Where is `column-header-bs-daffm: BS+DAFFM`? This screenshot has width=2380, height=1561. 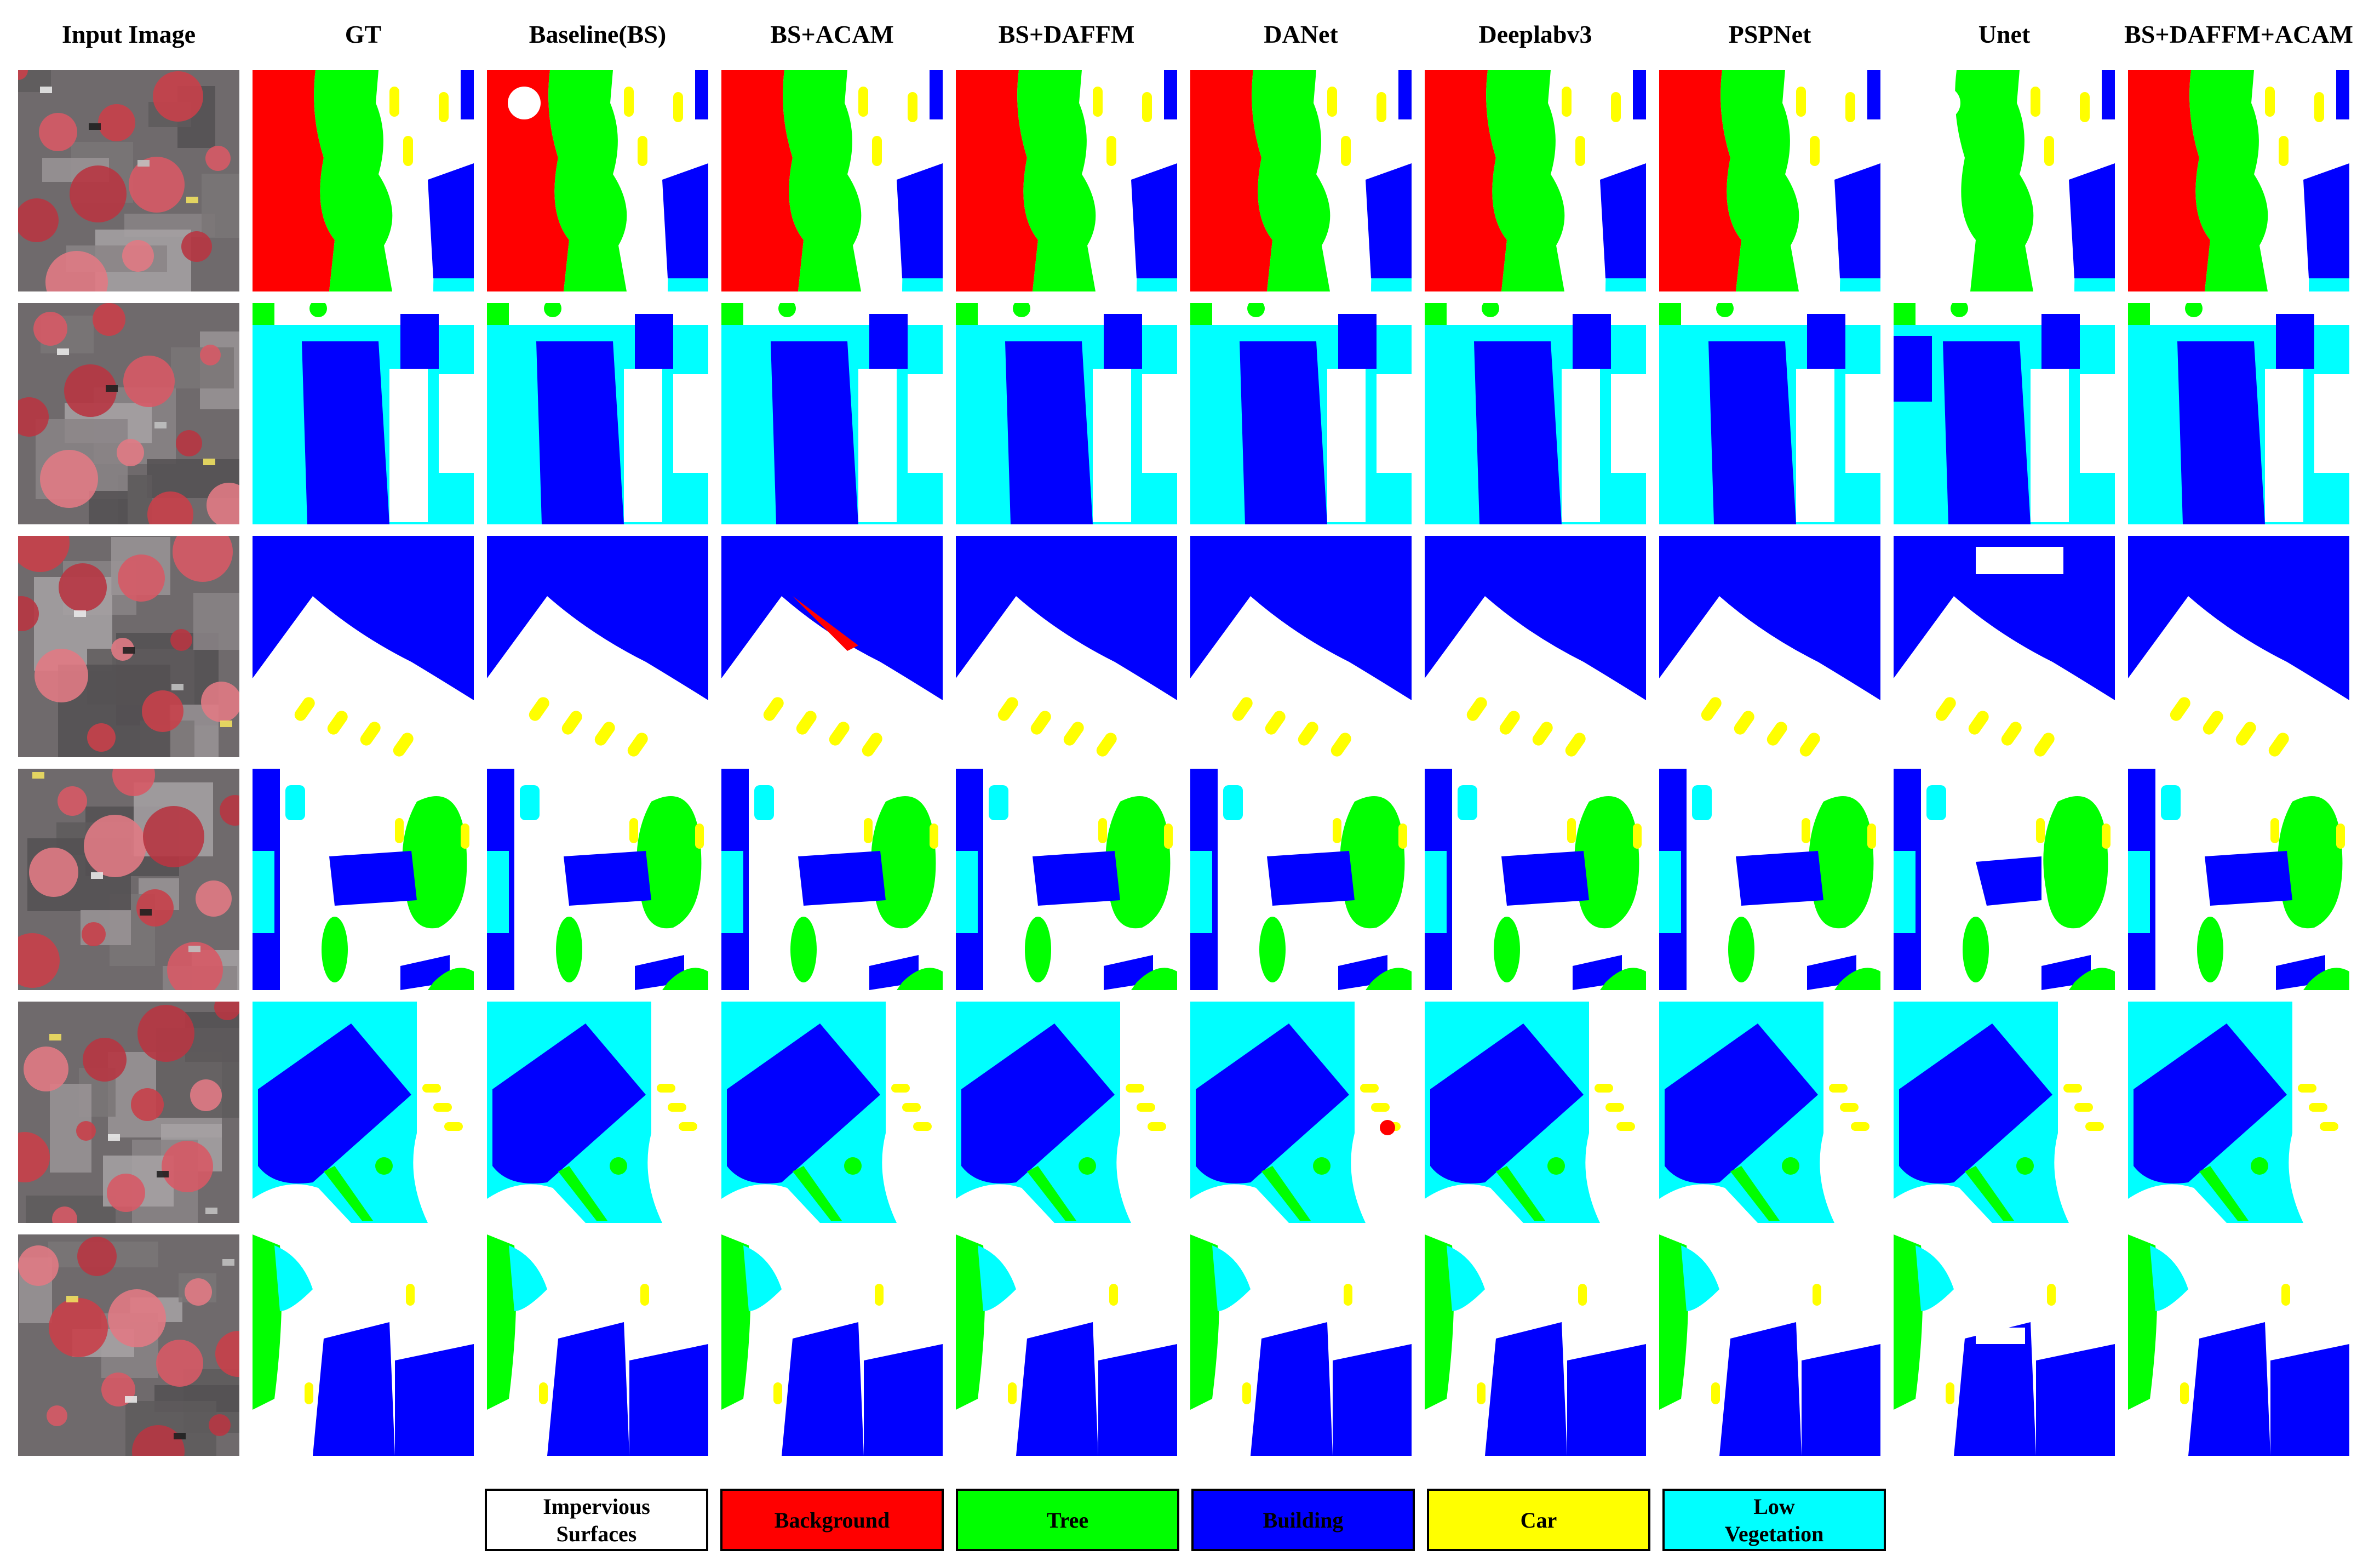 column-header-bs-daffm: BS+DAFFM is located at coordinates (1067, 34).